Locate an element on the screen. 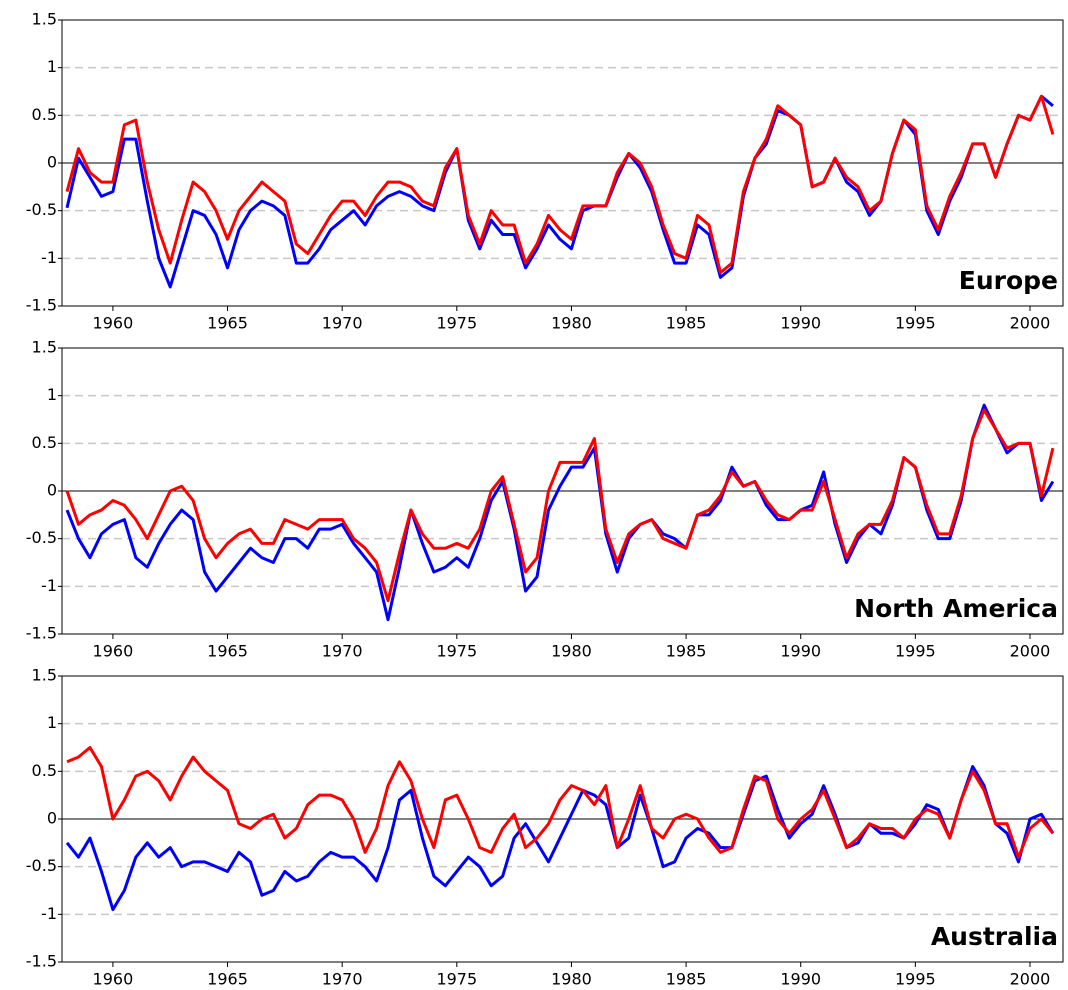 This screenshot has height=990, width=1068. panel-title: Australia is located at coordinates (994, 936).